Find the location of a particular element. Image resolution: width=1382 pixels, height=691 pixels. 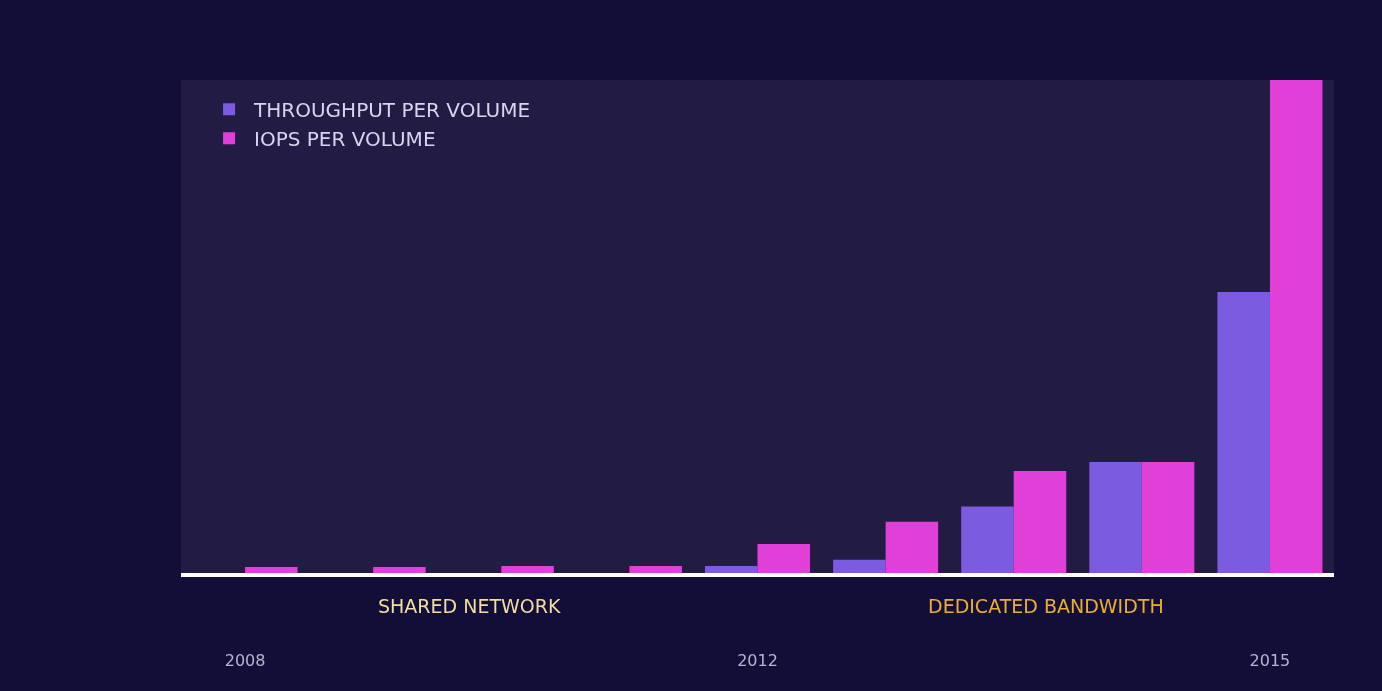

legend-label: IOPS PER VOLUME is located at coordinates (345, 139).